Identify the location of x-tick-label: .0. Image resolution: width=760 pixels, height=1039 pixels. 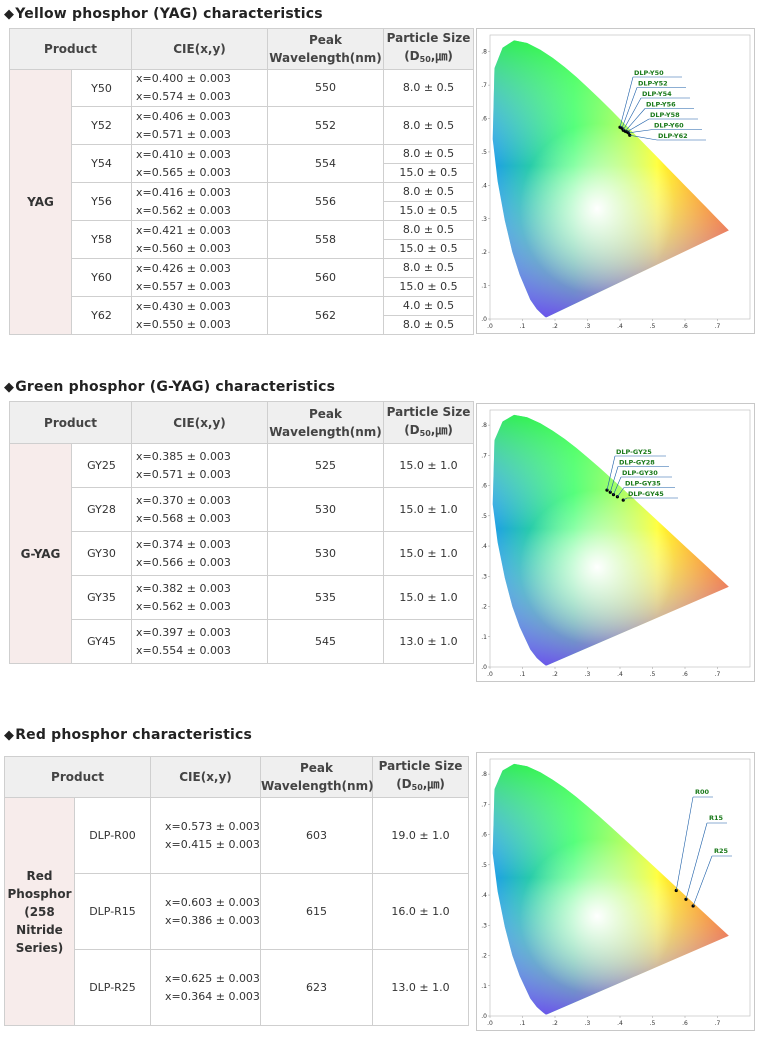
(490, 1023).